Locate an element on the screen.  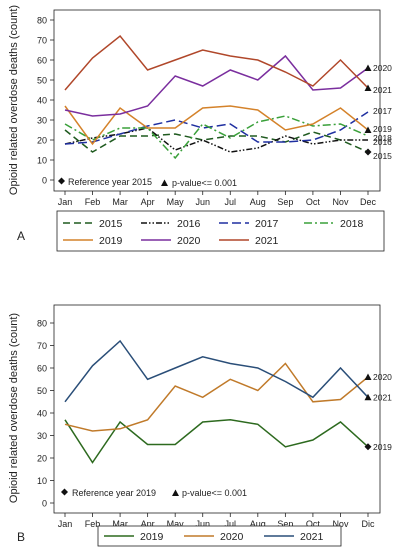
panel-b-y-tick-label: 60 is located at coordinates (42, 369).